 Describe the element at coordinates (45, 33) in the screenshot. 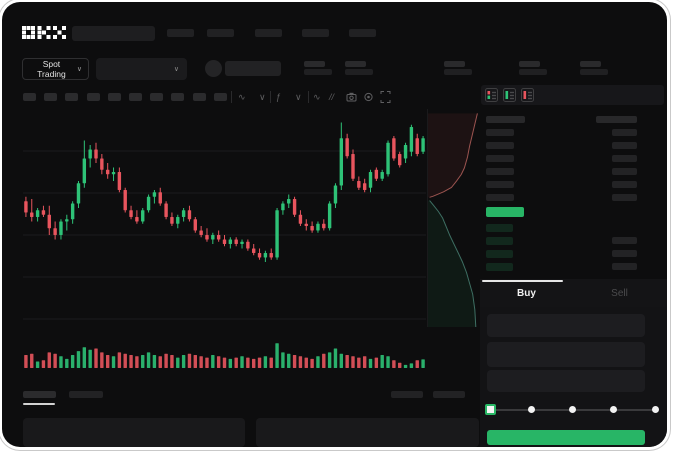

I see `okx-logo` at that location.